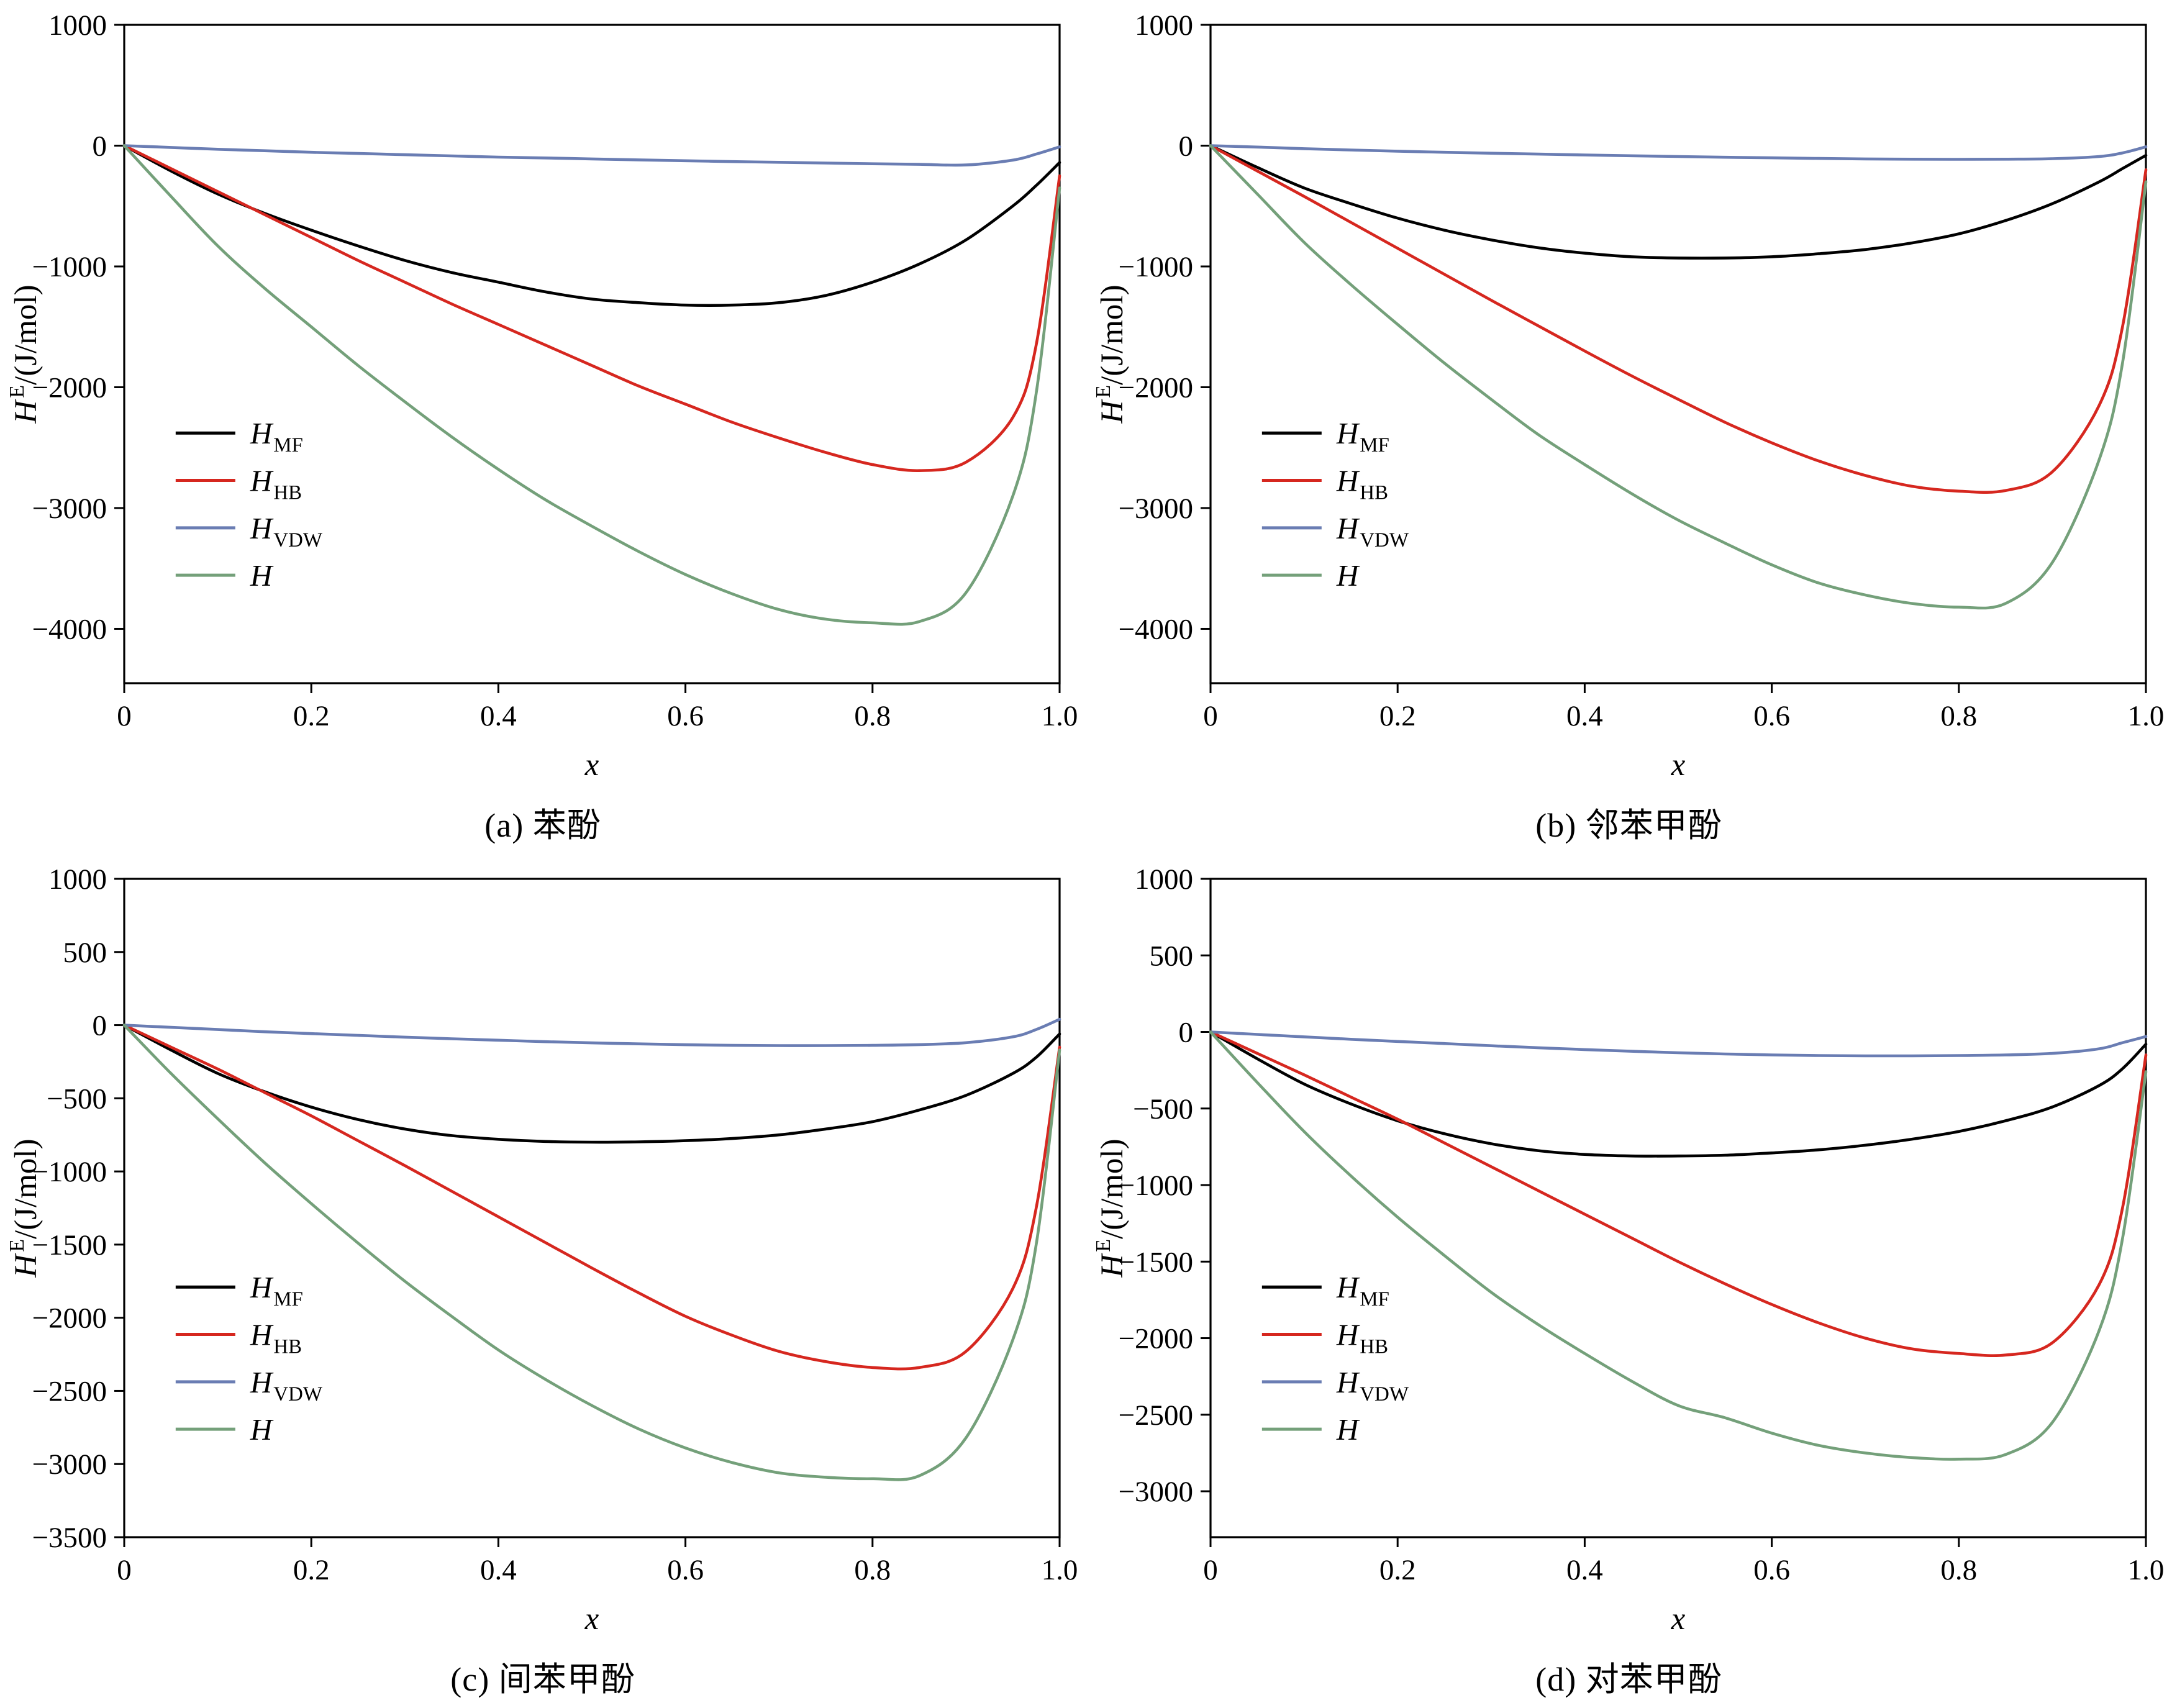  I want to click on chart-caption-a: (a) 苯酚, so click(542, 826).